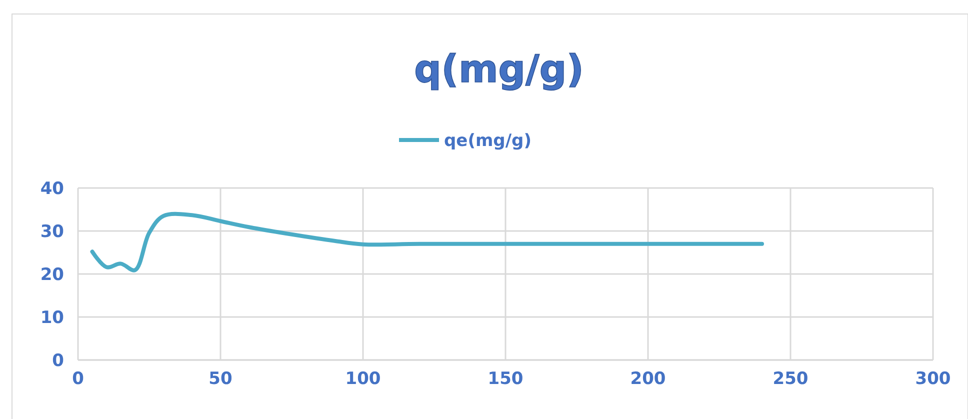 The width and height of the screenshot is (968, 419). I want to click on chart-title: q(mg/g), so click(499, 69).